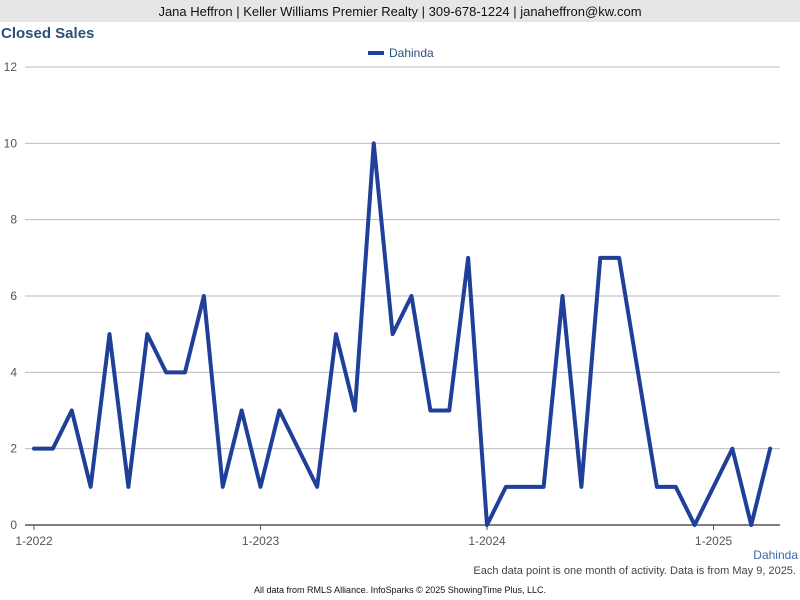 The image size is (800, 600). What do you see at coordinates (411, 53) in the screenshot?
I see `legend-label: Dahinda` at bounding box center [411, 53].